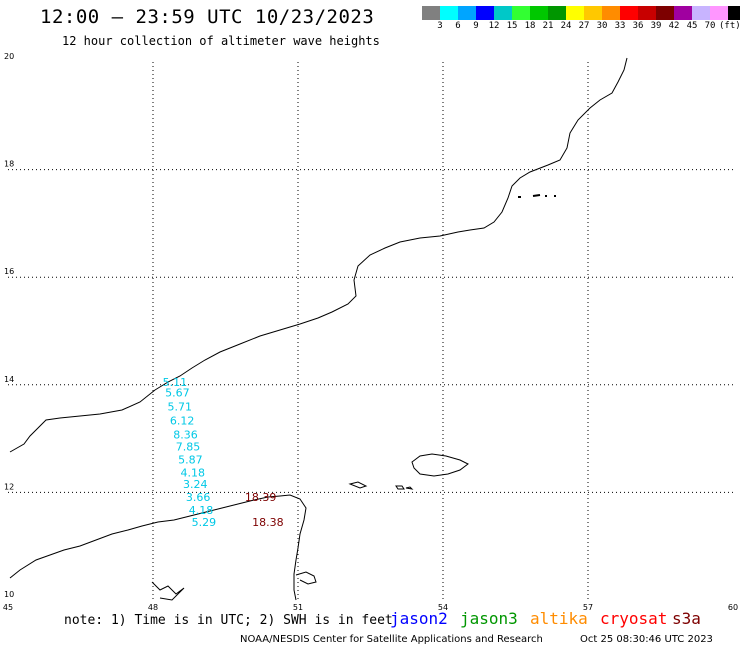 Image resolution: width=740 pixels, height=650 pixels. Describe the element at coordinates (9, 164) in the screenshot. I see `lat-tick-label: 18` at that location.